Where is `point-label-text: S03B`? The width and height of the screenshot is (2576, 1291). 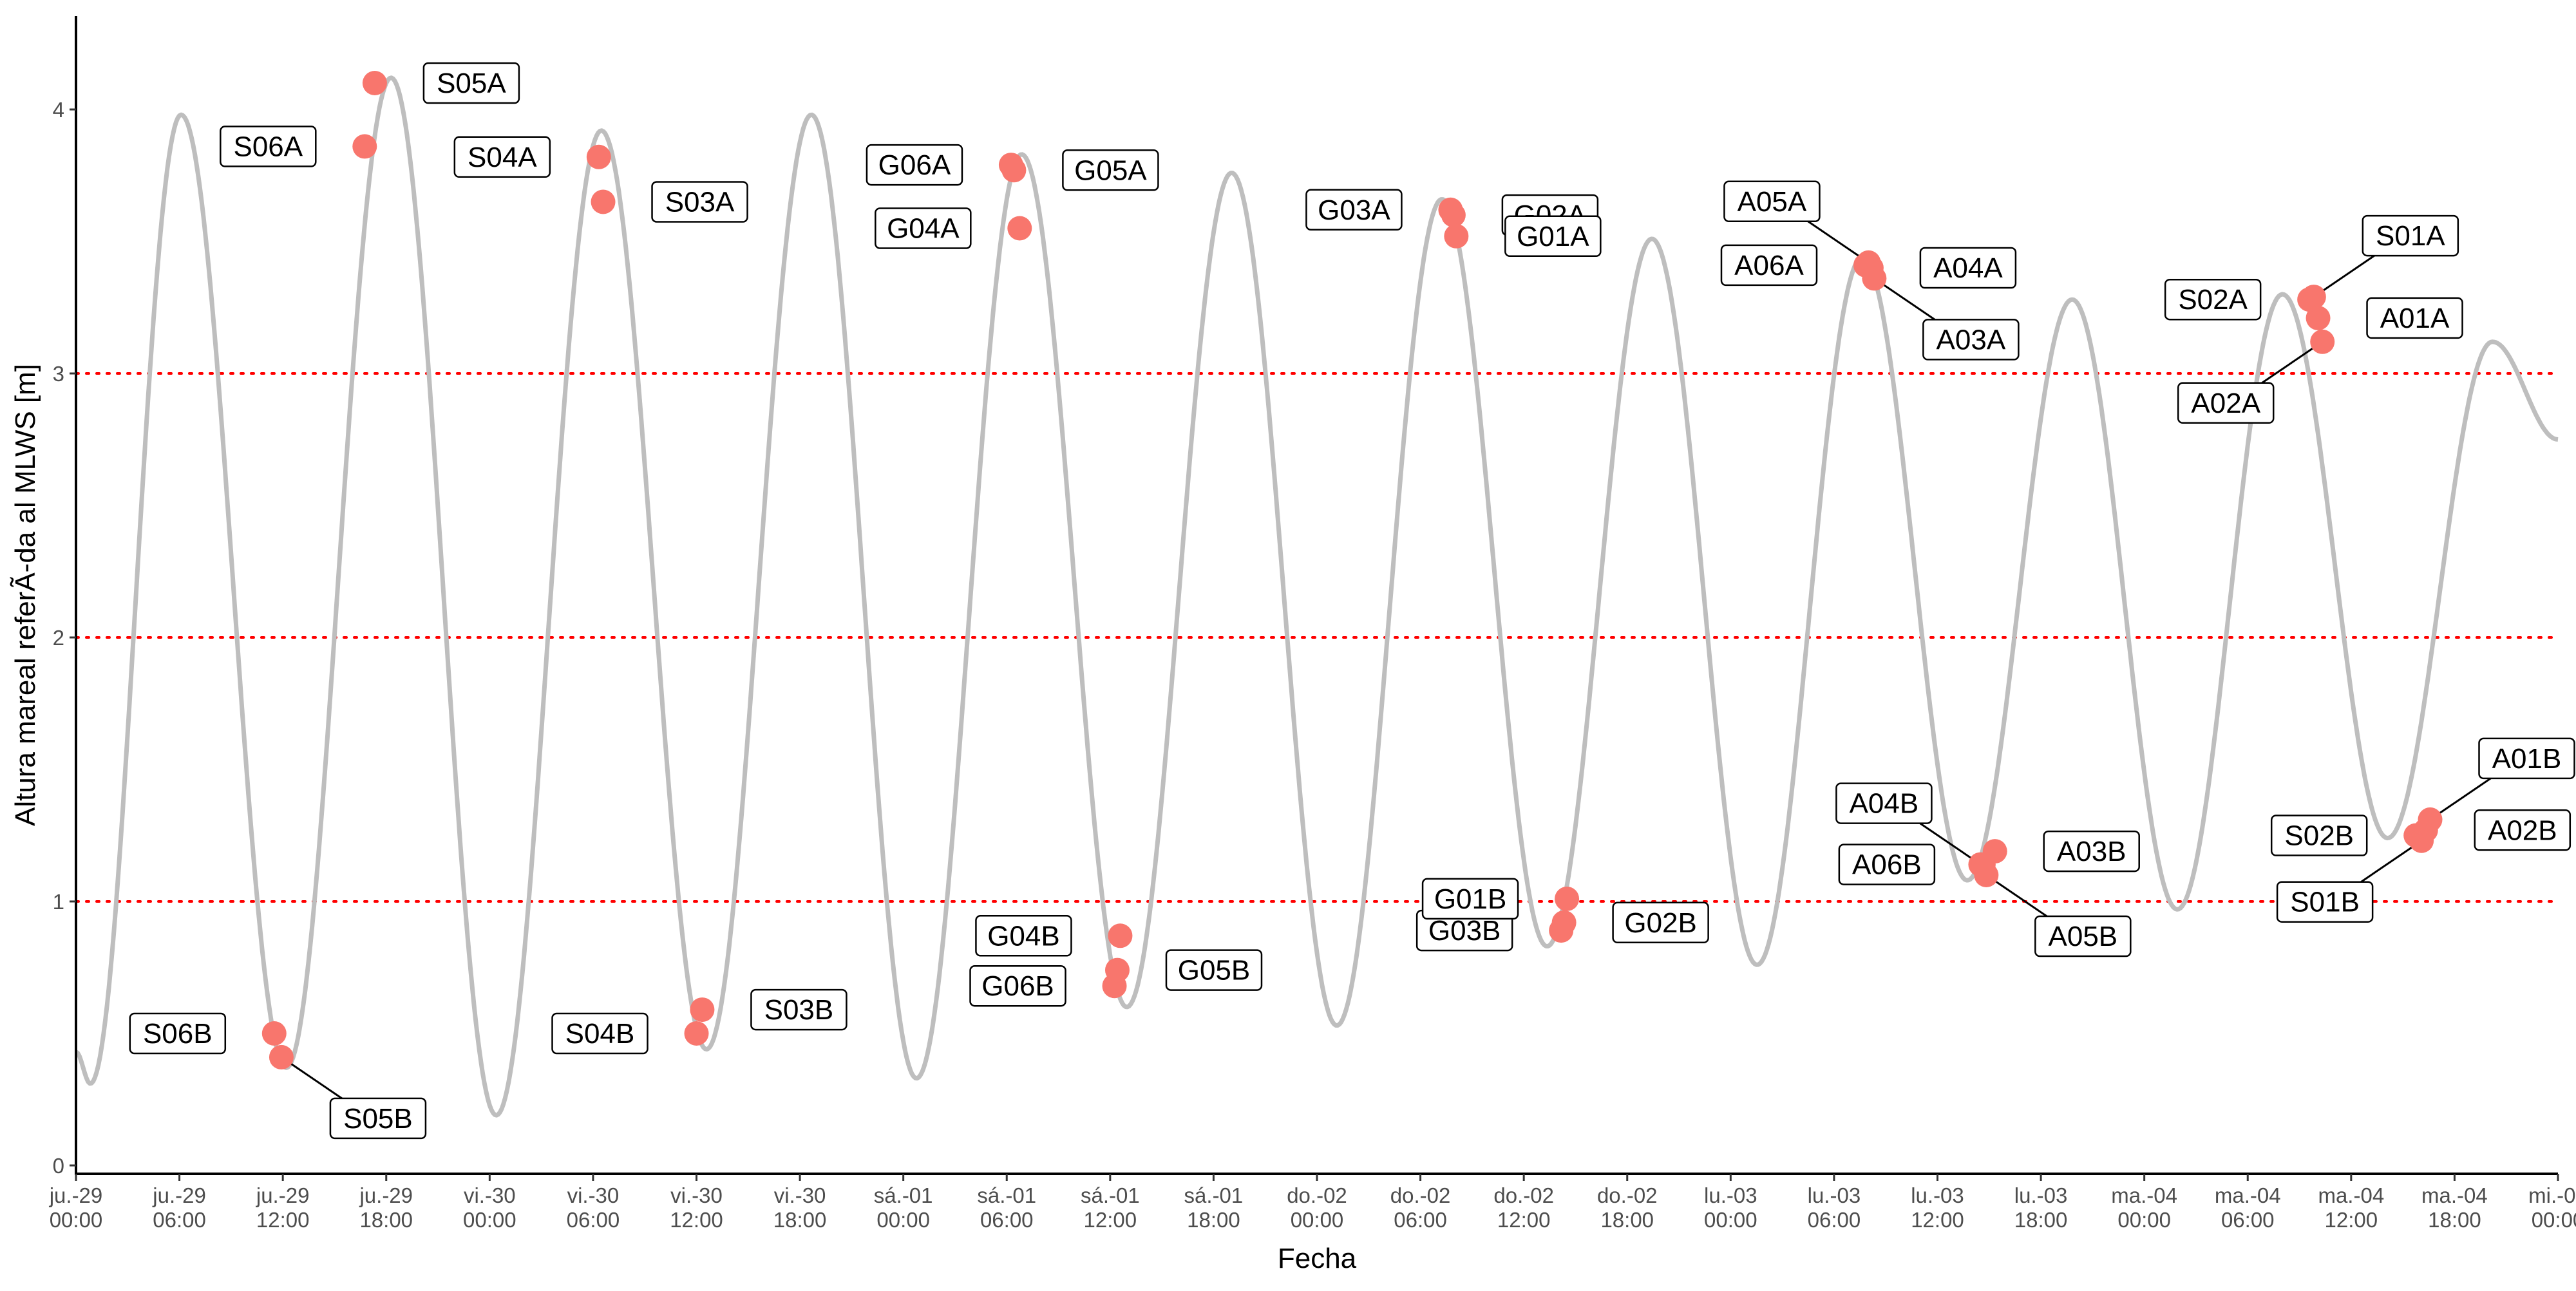
point-label-text: S03B is located at coordinates (799, 1010).